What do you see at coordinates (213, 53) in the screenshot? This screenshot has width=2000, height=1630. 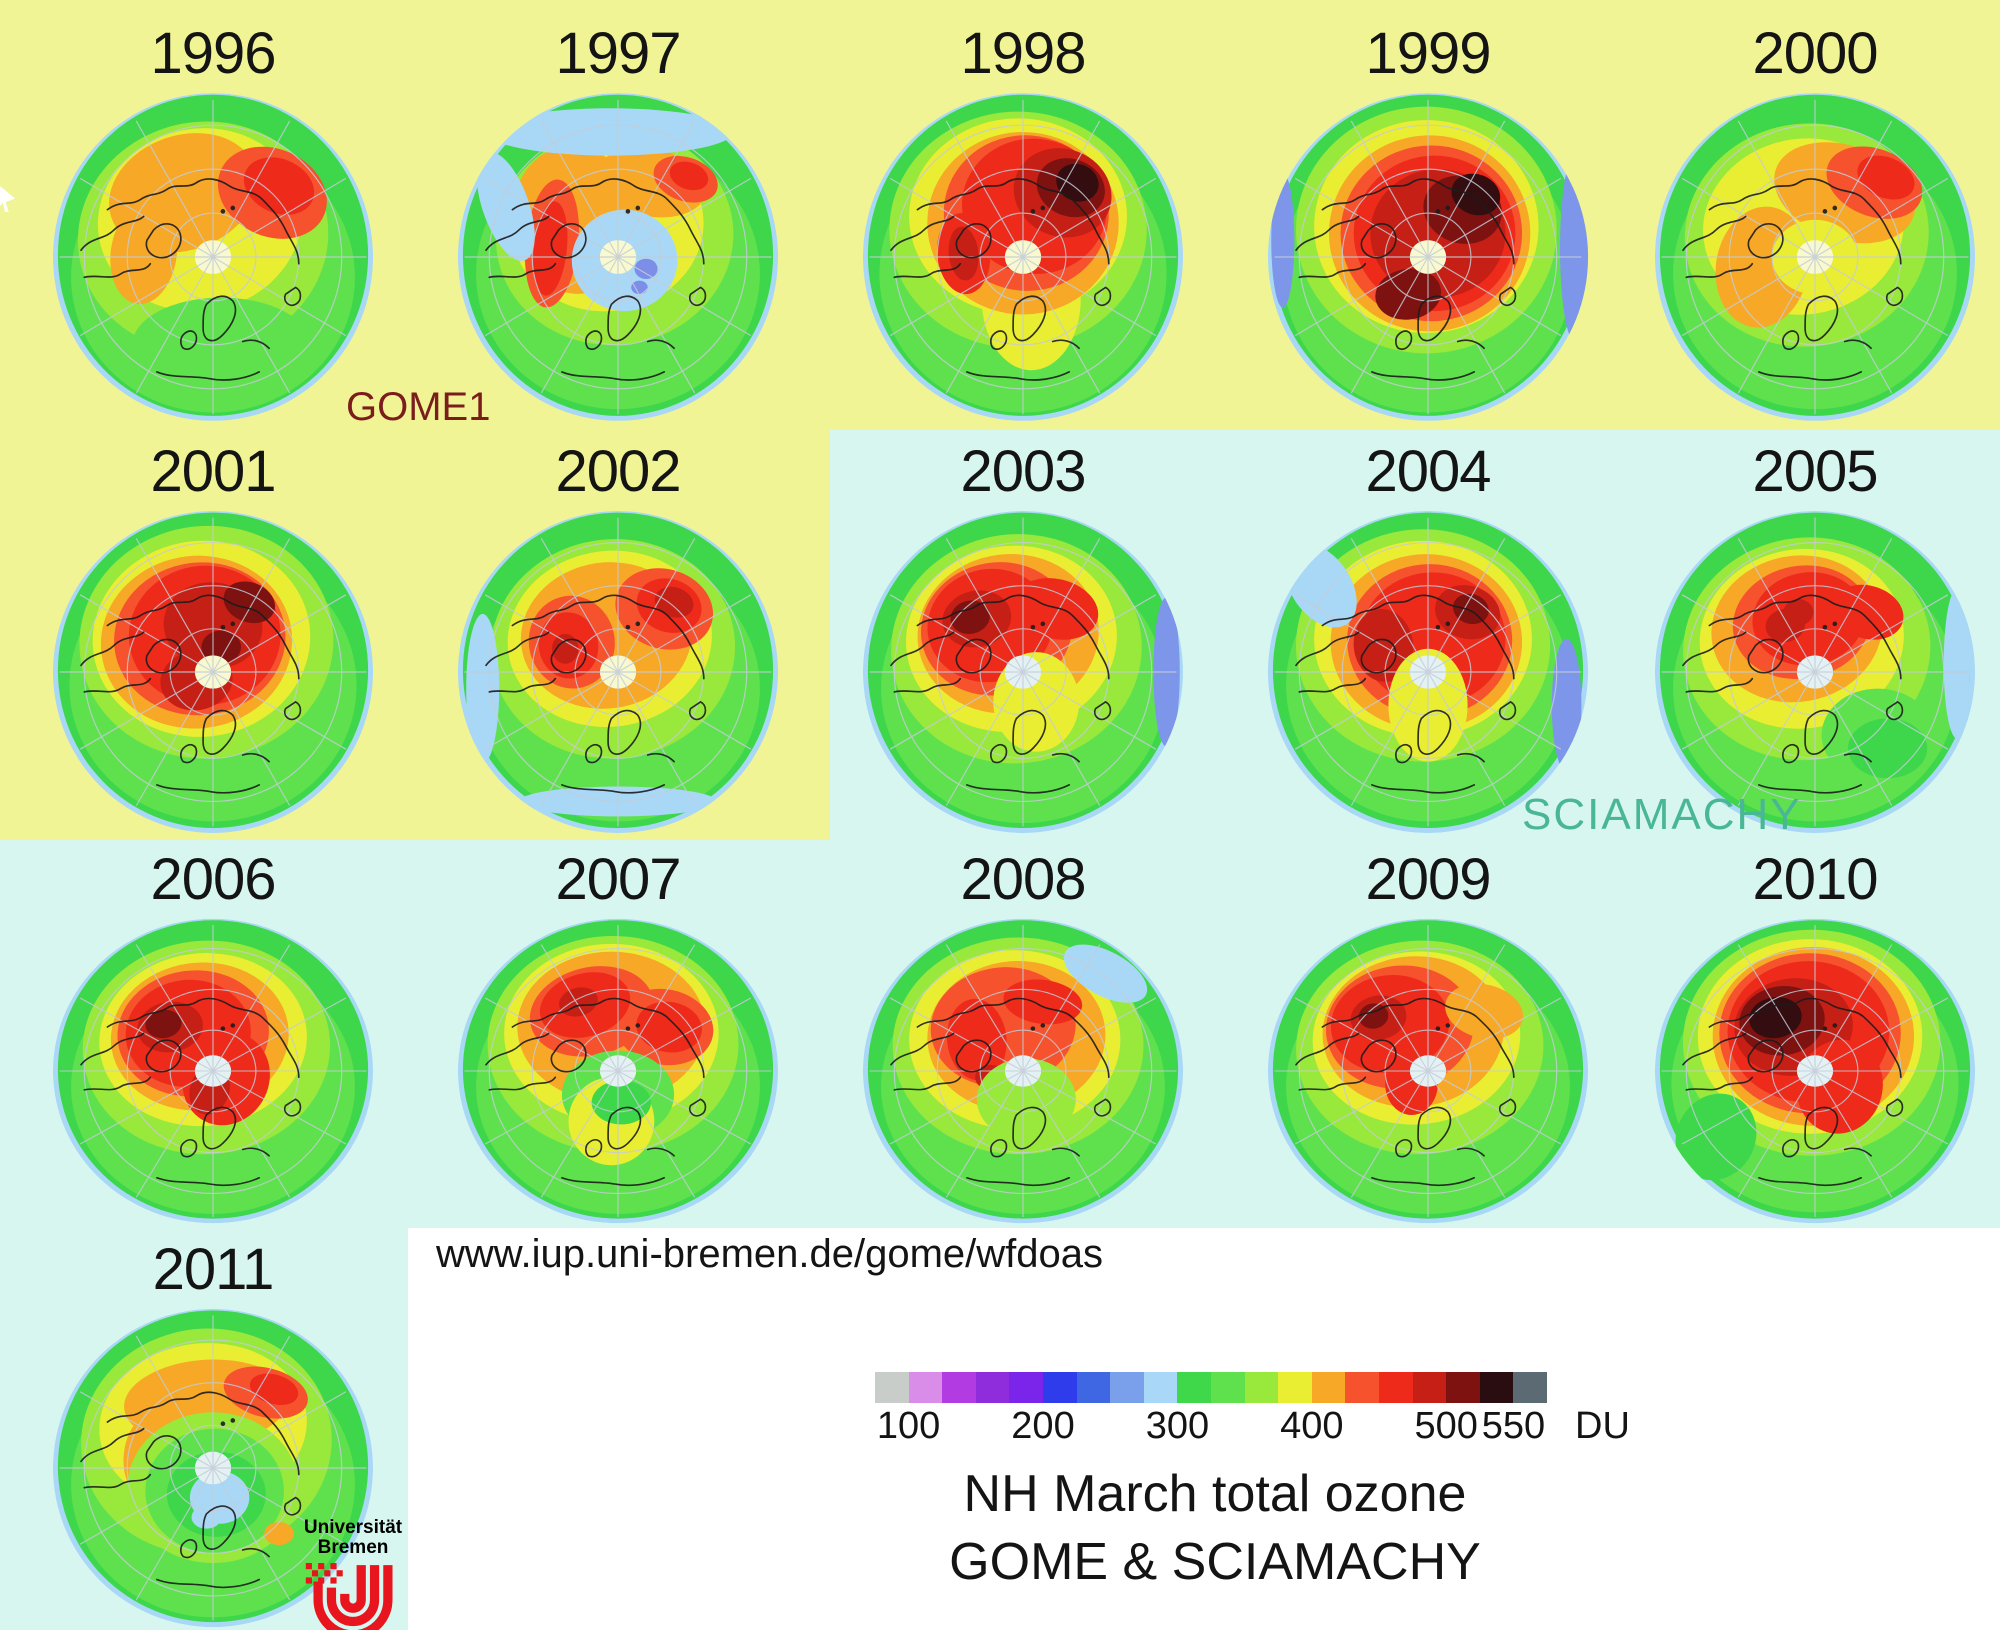 I see `year-label: 1996` at bounding box center [213, 53].